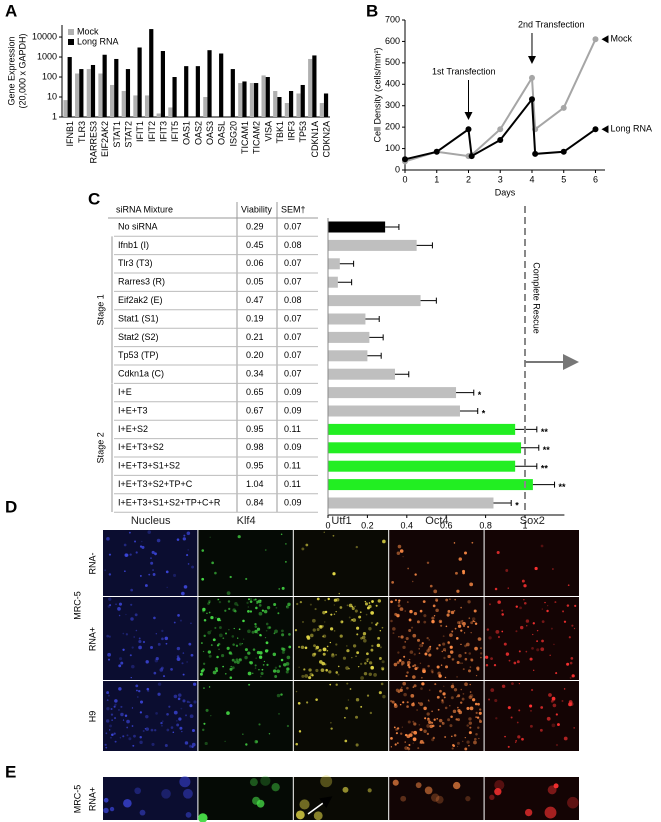 The image size is (661, 822). What do you see at coordinates (54, 116) in the screenshot?
I see `y-tick-label: 1` at bounding box center [54, 116].